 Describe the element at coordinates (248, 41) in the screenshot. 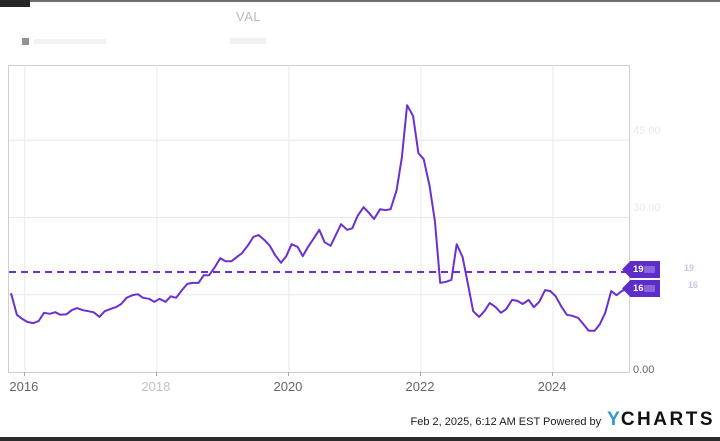

I see `val-value-faded` at that location.